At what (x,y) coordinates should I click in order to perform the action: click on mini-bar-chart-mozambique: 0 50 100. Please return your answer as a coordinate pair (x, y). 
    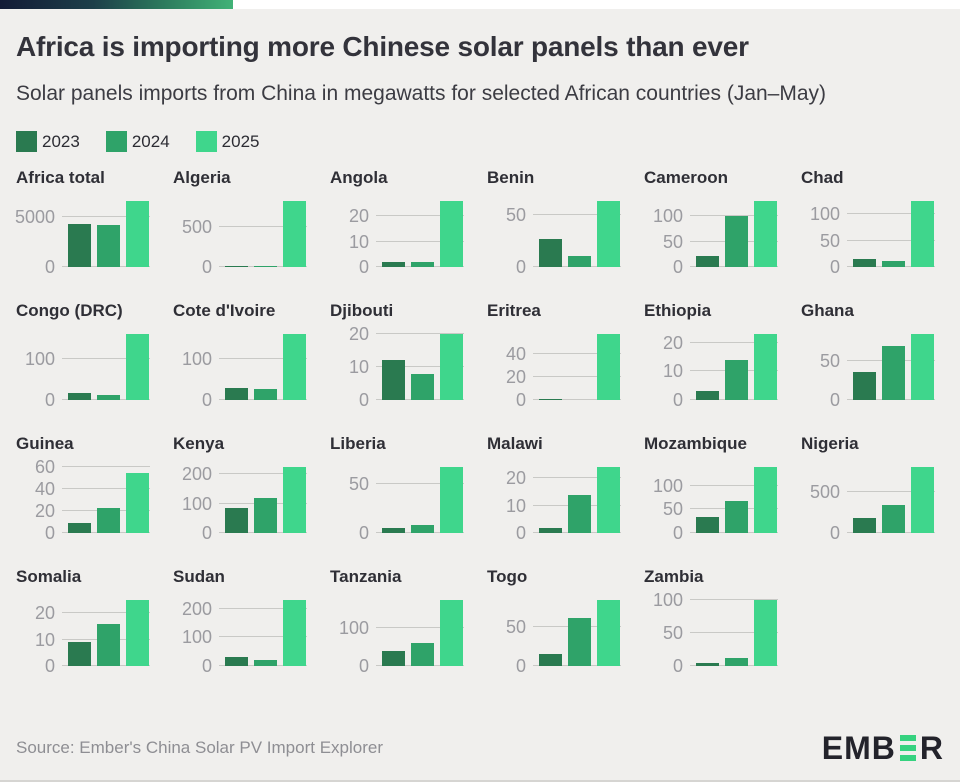
    Looking at the image, I should click on (715, 504).